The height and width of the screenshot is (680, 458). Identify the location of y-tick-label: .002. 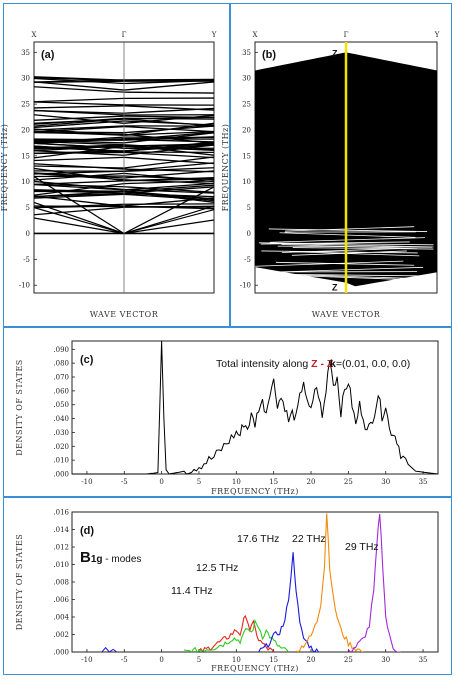
(61, 635).